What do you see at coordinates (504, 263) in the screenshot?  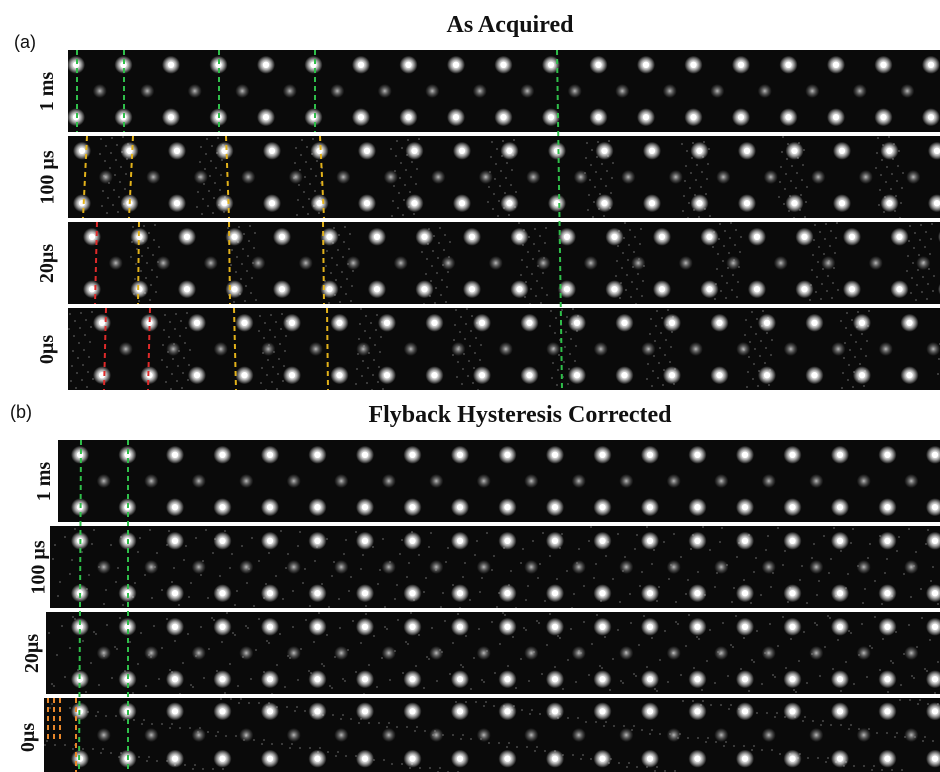 I see `strip-a-20us` at bounding box center [504, 263].